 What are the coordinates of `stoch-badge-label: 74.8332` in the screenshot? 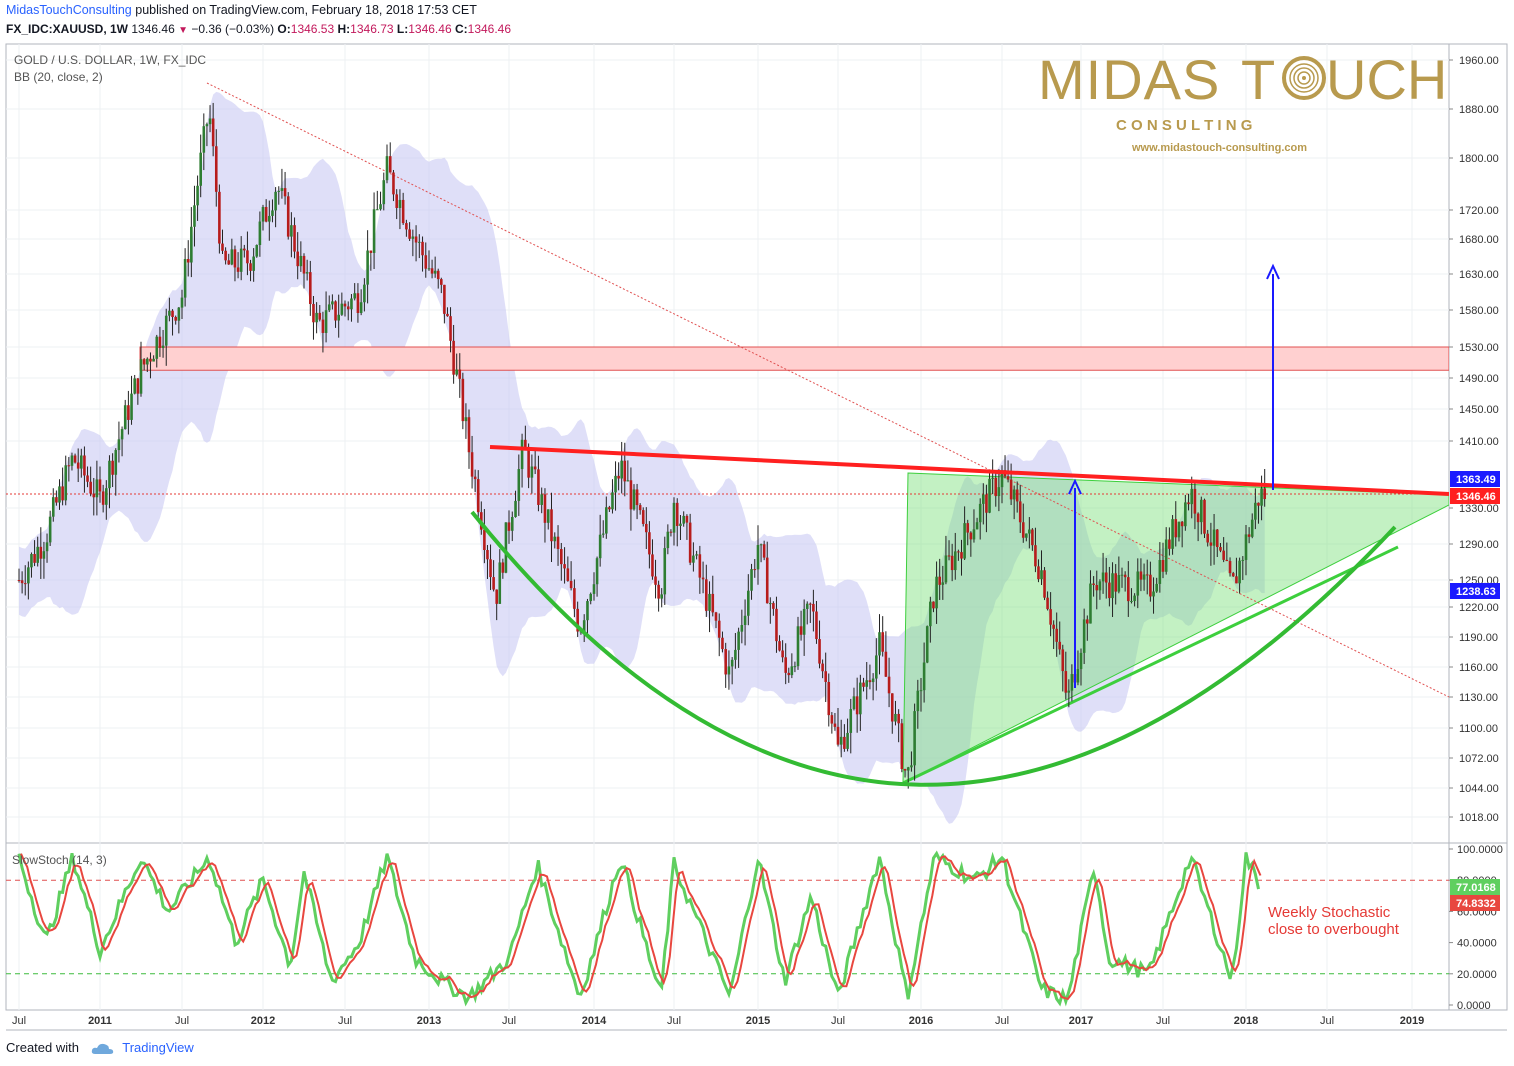 It's located at (1476, 904).